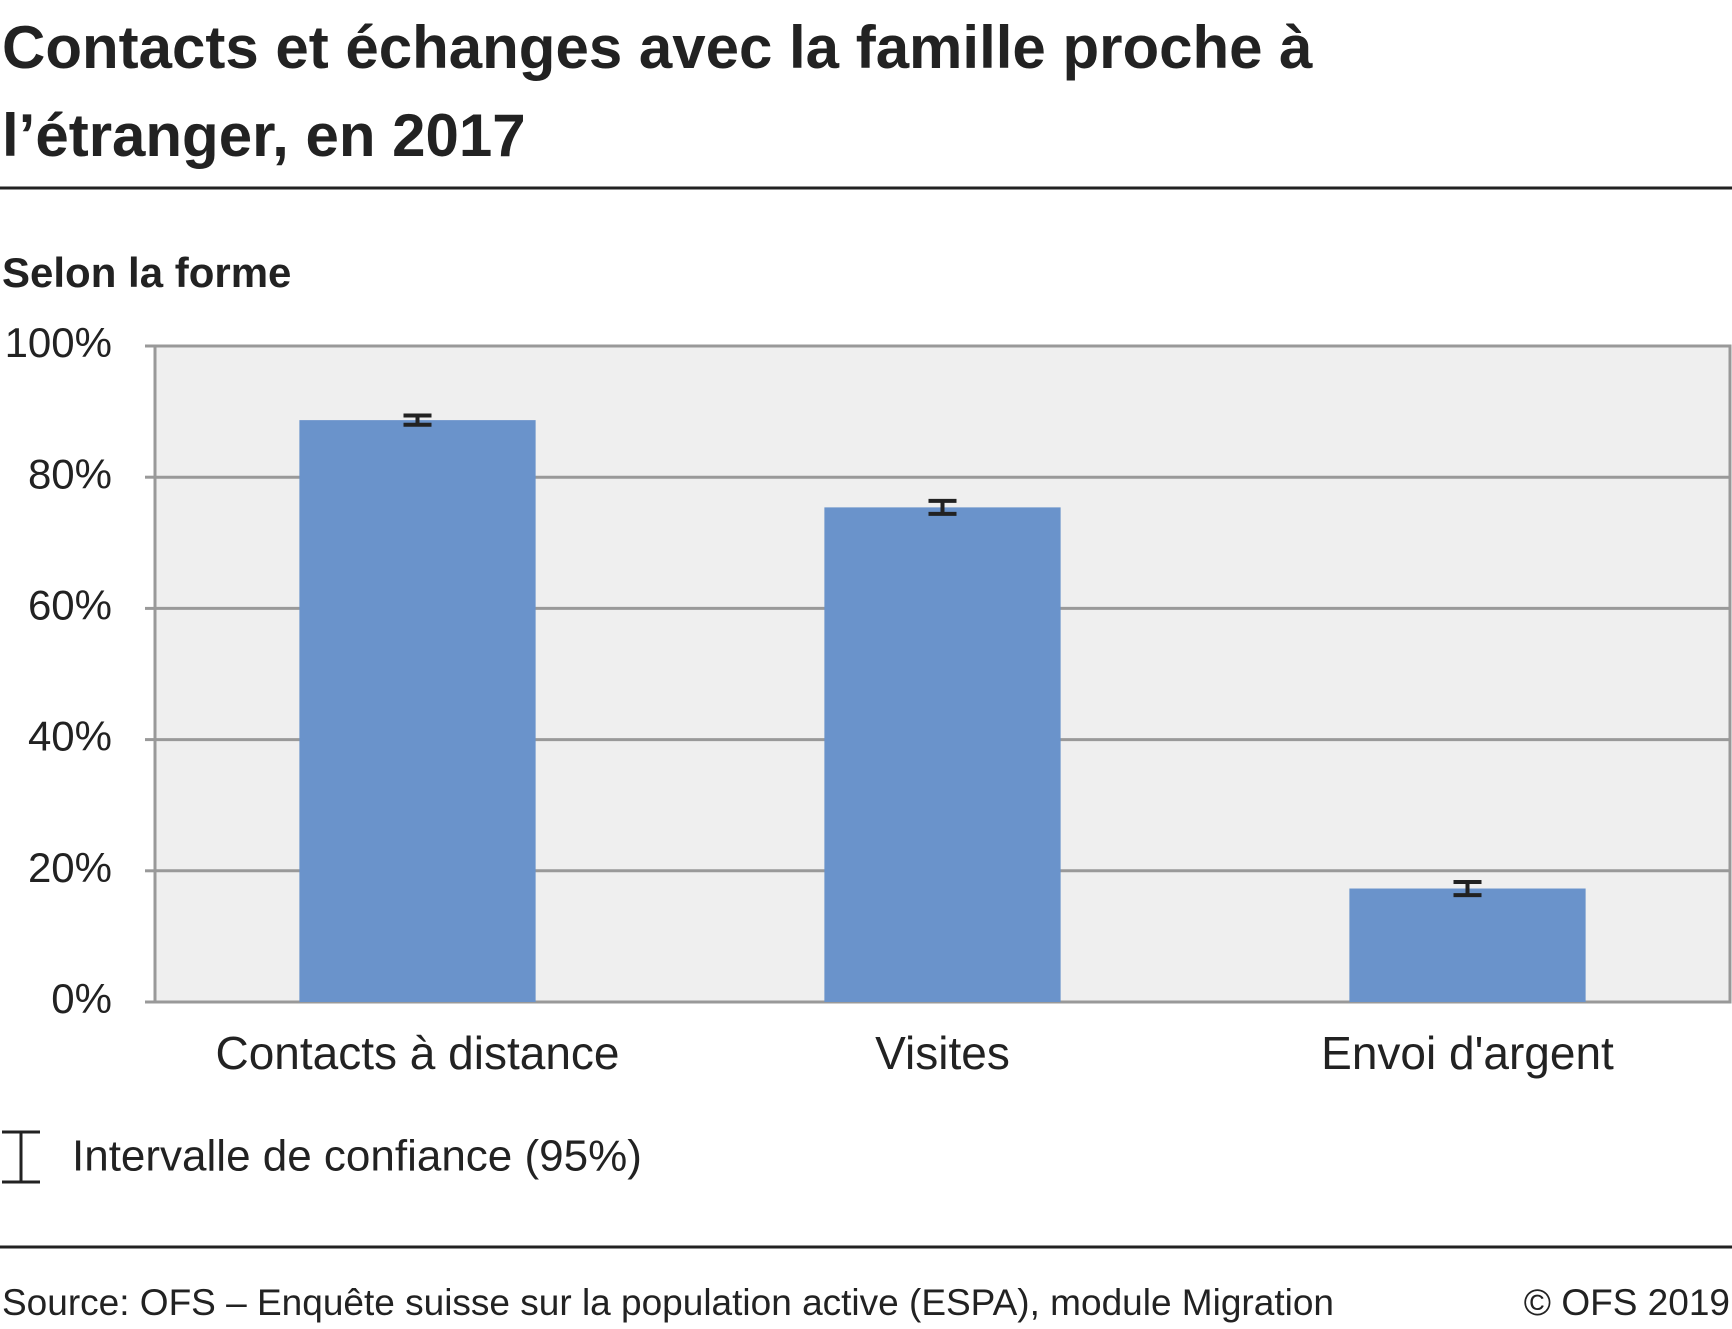 Image resolution: width=1732 pixels, height=1329 pixels. Describe the element at coordinates (1627, 1302) in the screenshot. I see `copyright: © OFS 2019` at that location.